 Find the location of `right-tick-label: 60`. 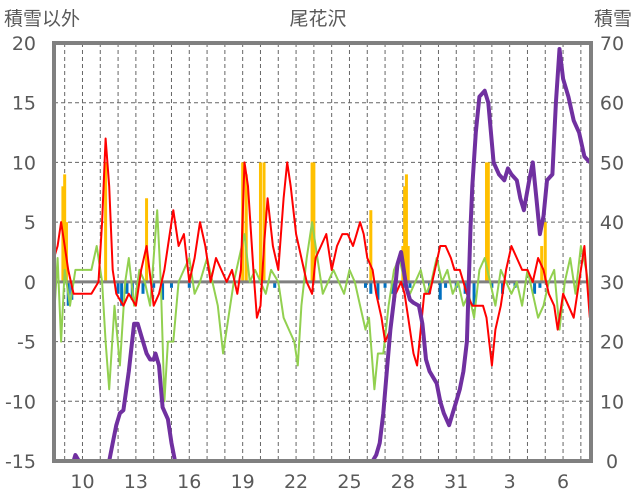

right-tick-label: 60 is located at coordinates (612, 104).